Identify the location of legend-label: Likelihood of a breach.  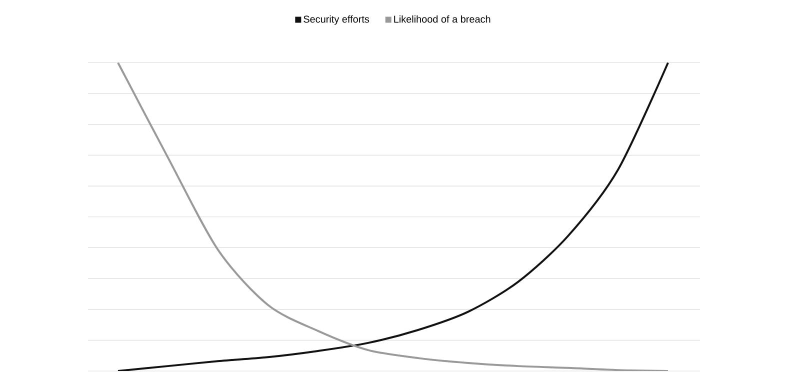
(442, 19).